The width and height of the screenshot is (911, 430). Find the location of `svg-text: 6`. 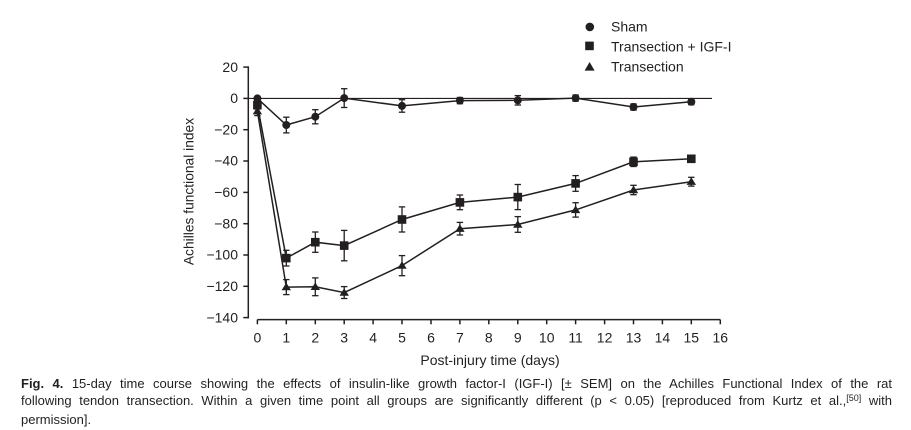

svg-text: 6 is located at coordinates (431, 338).